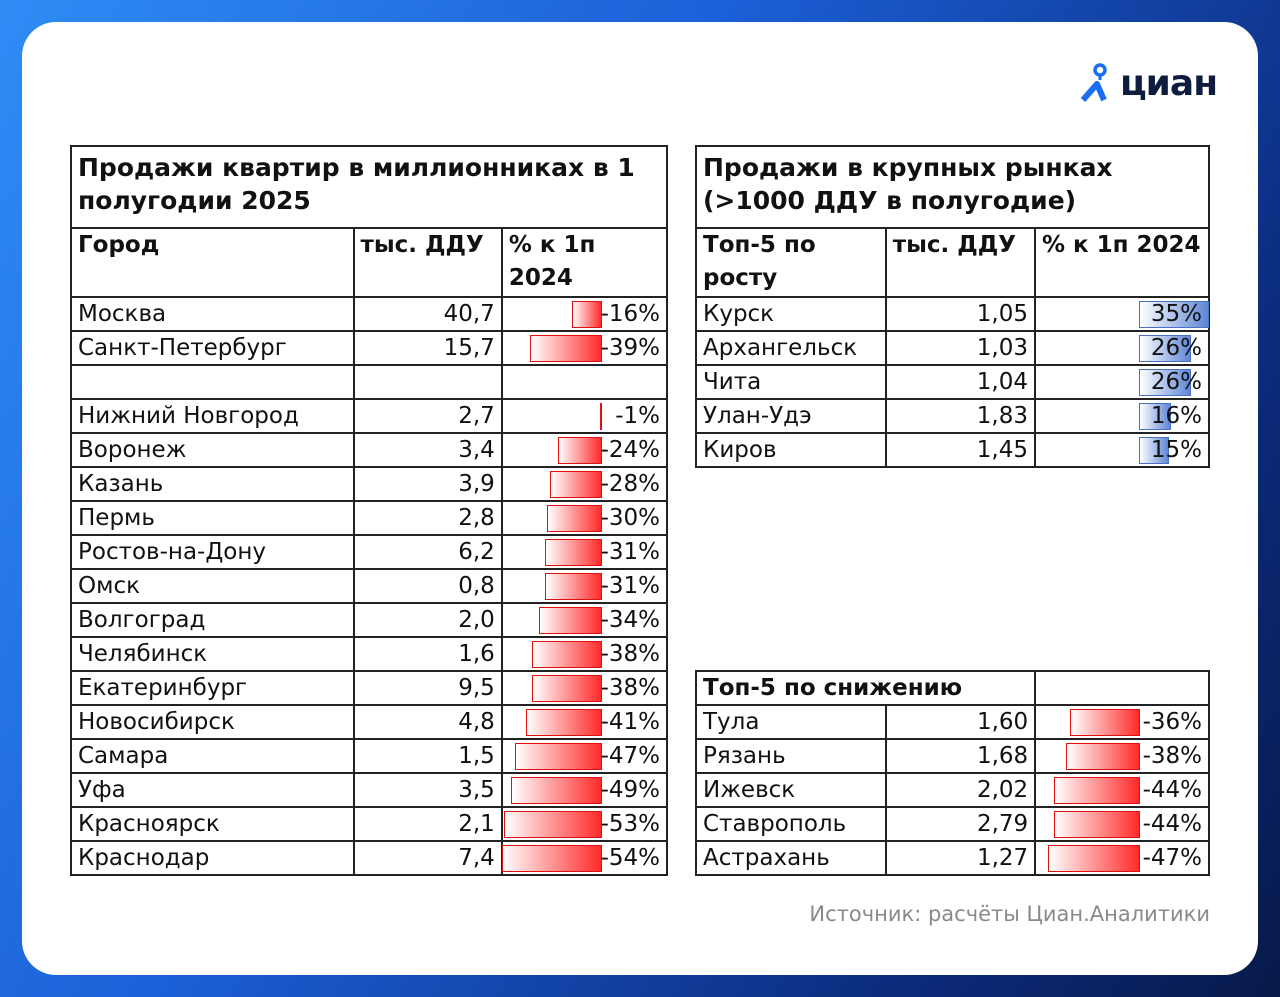 This screenshot has height=997, width=1280. I want to click on city-cell: Тула, so click(791, 722).